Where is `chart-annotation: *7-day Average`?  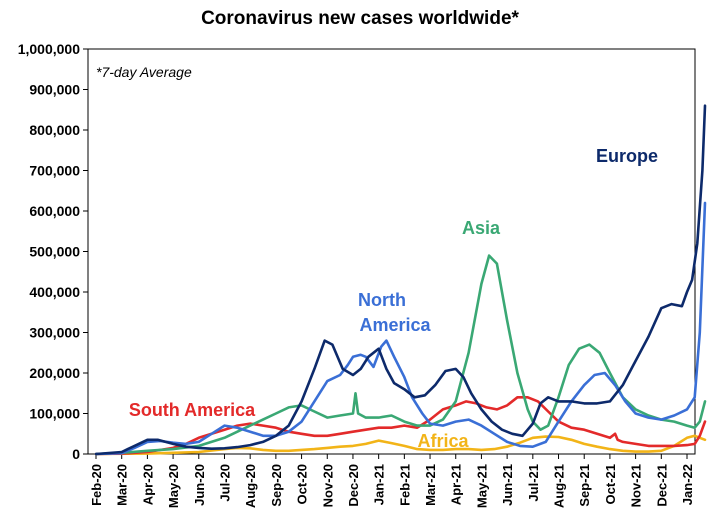 chart-annotation: *7-day Average is located at coordinates (144, 72).